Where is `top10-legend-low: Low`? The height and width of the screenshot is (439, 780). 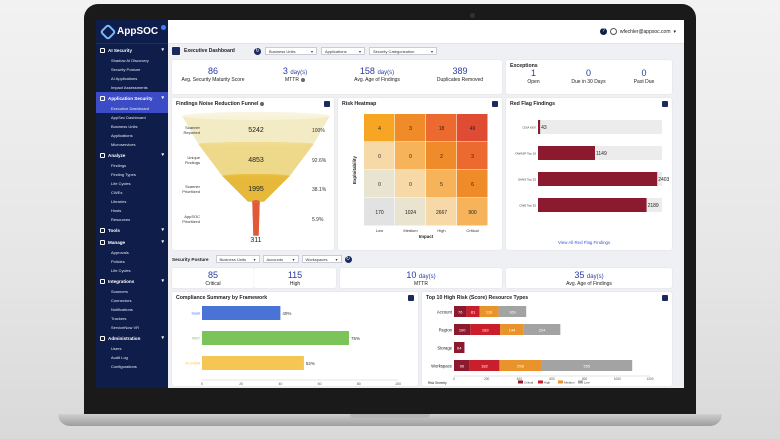 top10-legend-low: Low is located at coordinates (587, 383).